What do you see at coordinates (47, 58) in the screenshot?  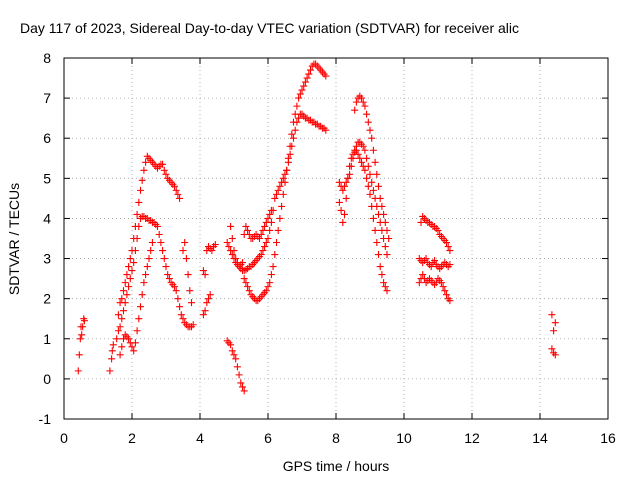 I see `y-tick-label: 8` at bounding box center [47, 58].